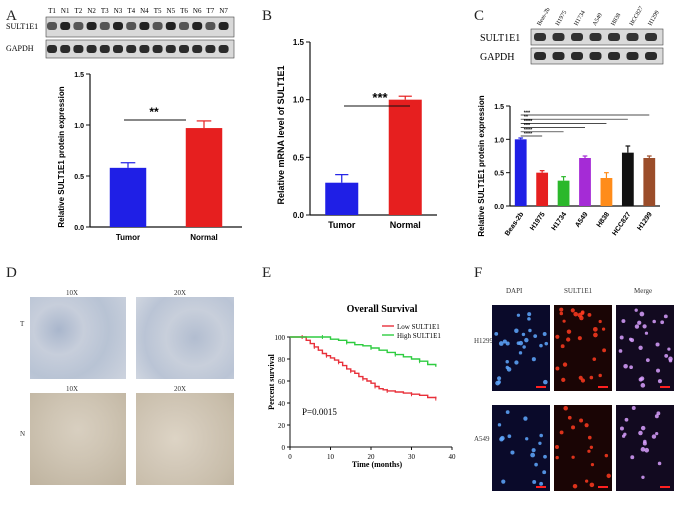  What do you see at coordinates (372, 457) in the screenshot?
I see `x-tick-label: 20` at bounding box center [372, 457].